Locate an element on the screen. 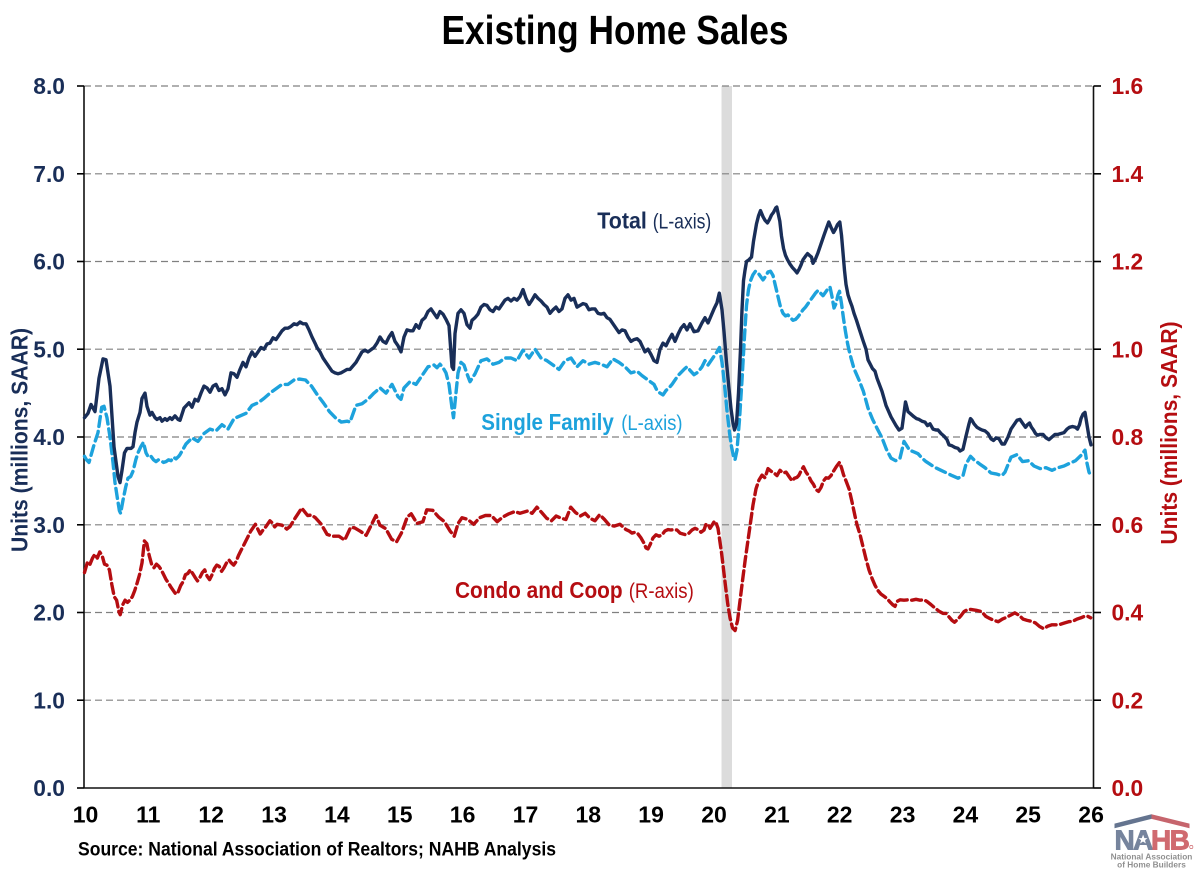 This screenshot has width=1200, height=870. svg-text: 21 is located at coordinates (777, 815).